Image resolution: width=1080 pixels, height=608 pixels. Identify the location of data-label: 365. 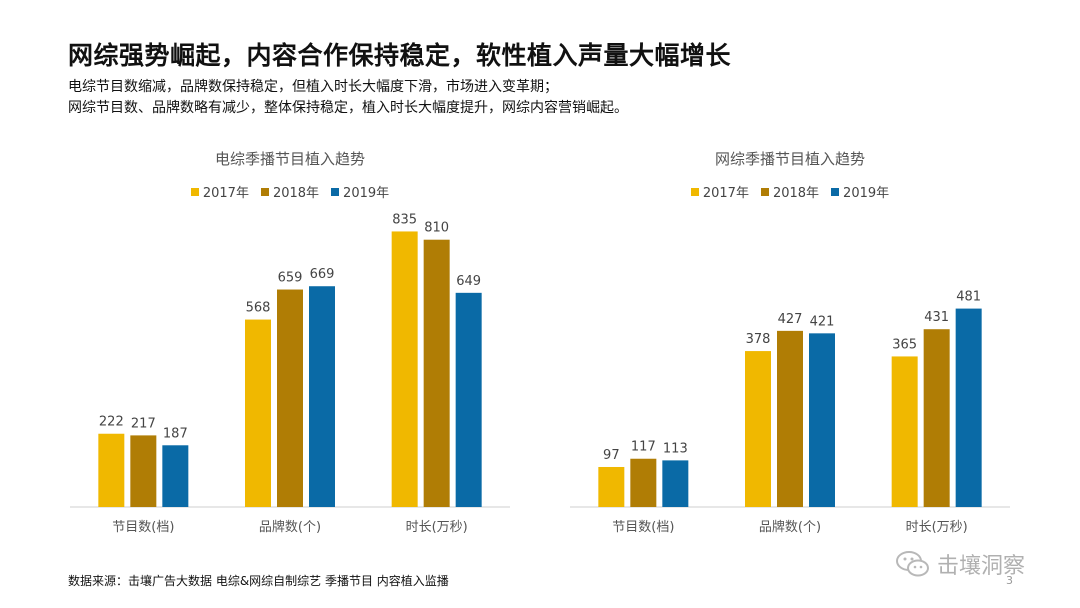
(904, 344).